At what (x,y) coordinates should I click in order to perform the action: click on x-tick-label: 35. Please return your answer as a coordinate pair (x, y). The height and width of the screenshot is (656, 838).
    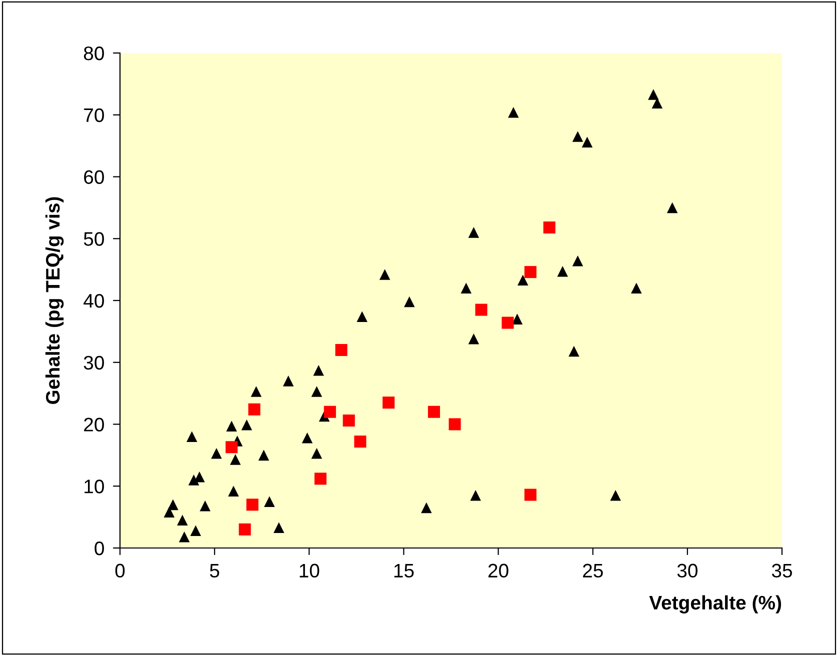
    Looking at the image, I should click on (782, 571).